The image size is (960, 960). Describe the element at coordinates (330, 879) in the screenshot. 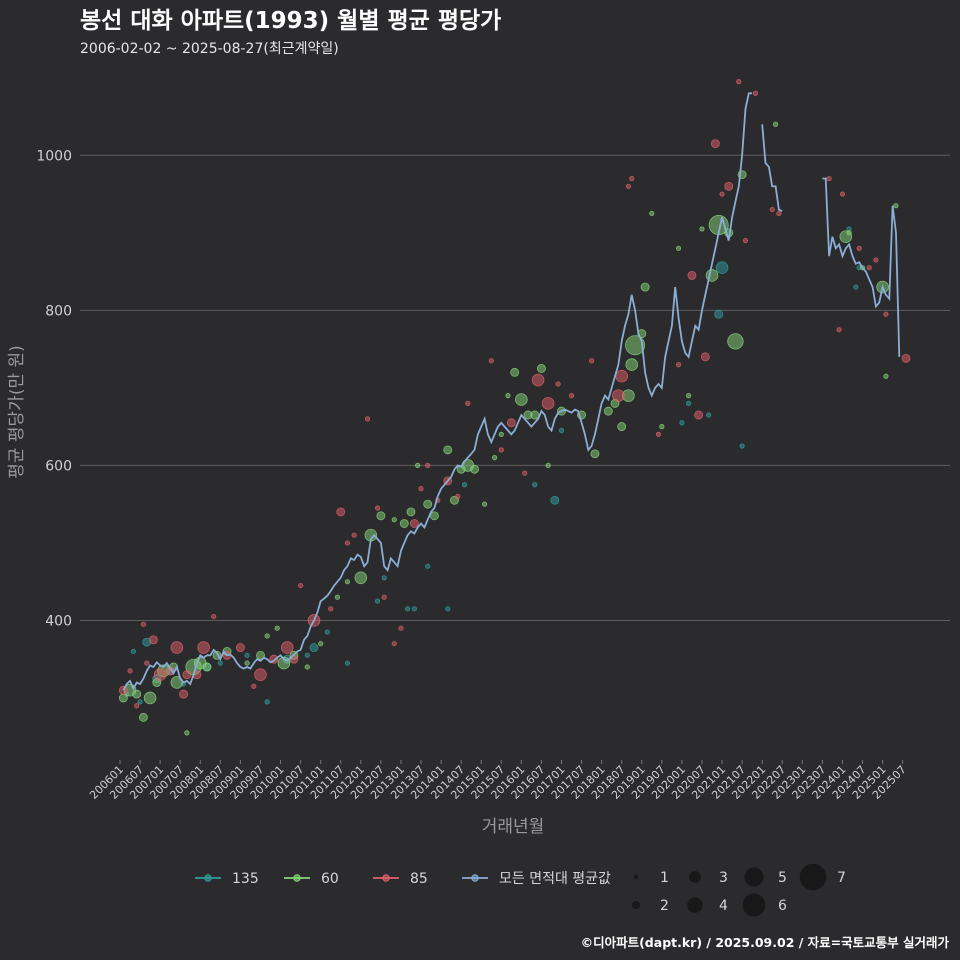

I see `legend-label: 60` at that location.